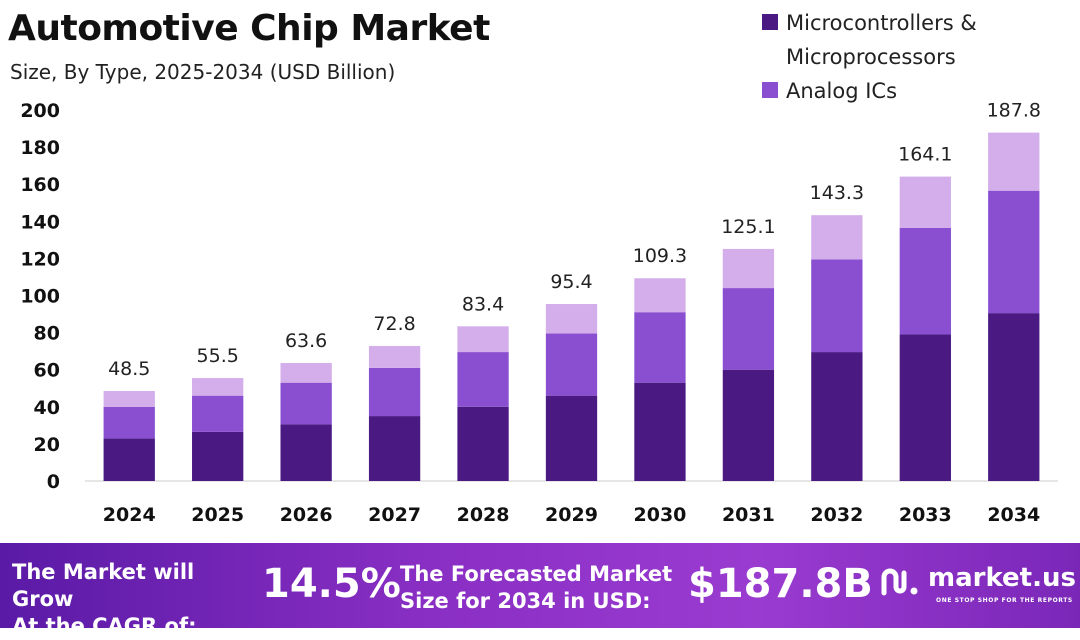  Describe the element at coordinates (40, 148) in the screenshot. I see `y-tick-label: 180` at that location.